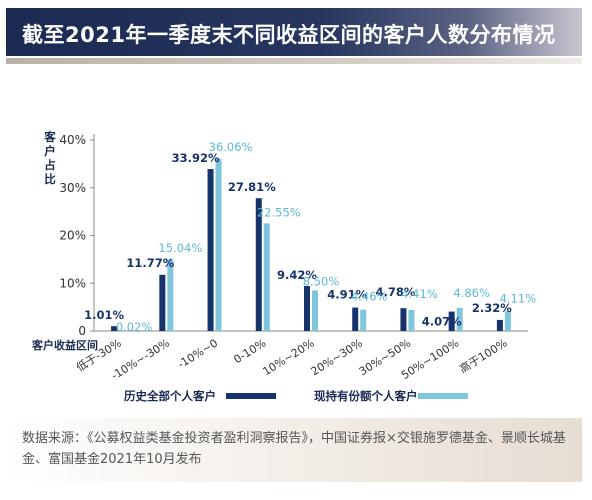 Image resolution: width=592 pixels, height=500 pixels. Describe the element at coordinates (64, 345) in the screenshot. I see `x-axis-label: 客户收益区间` at that location.